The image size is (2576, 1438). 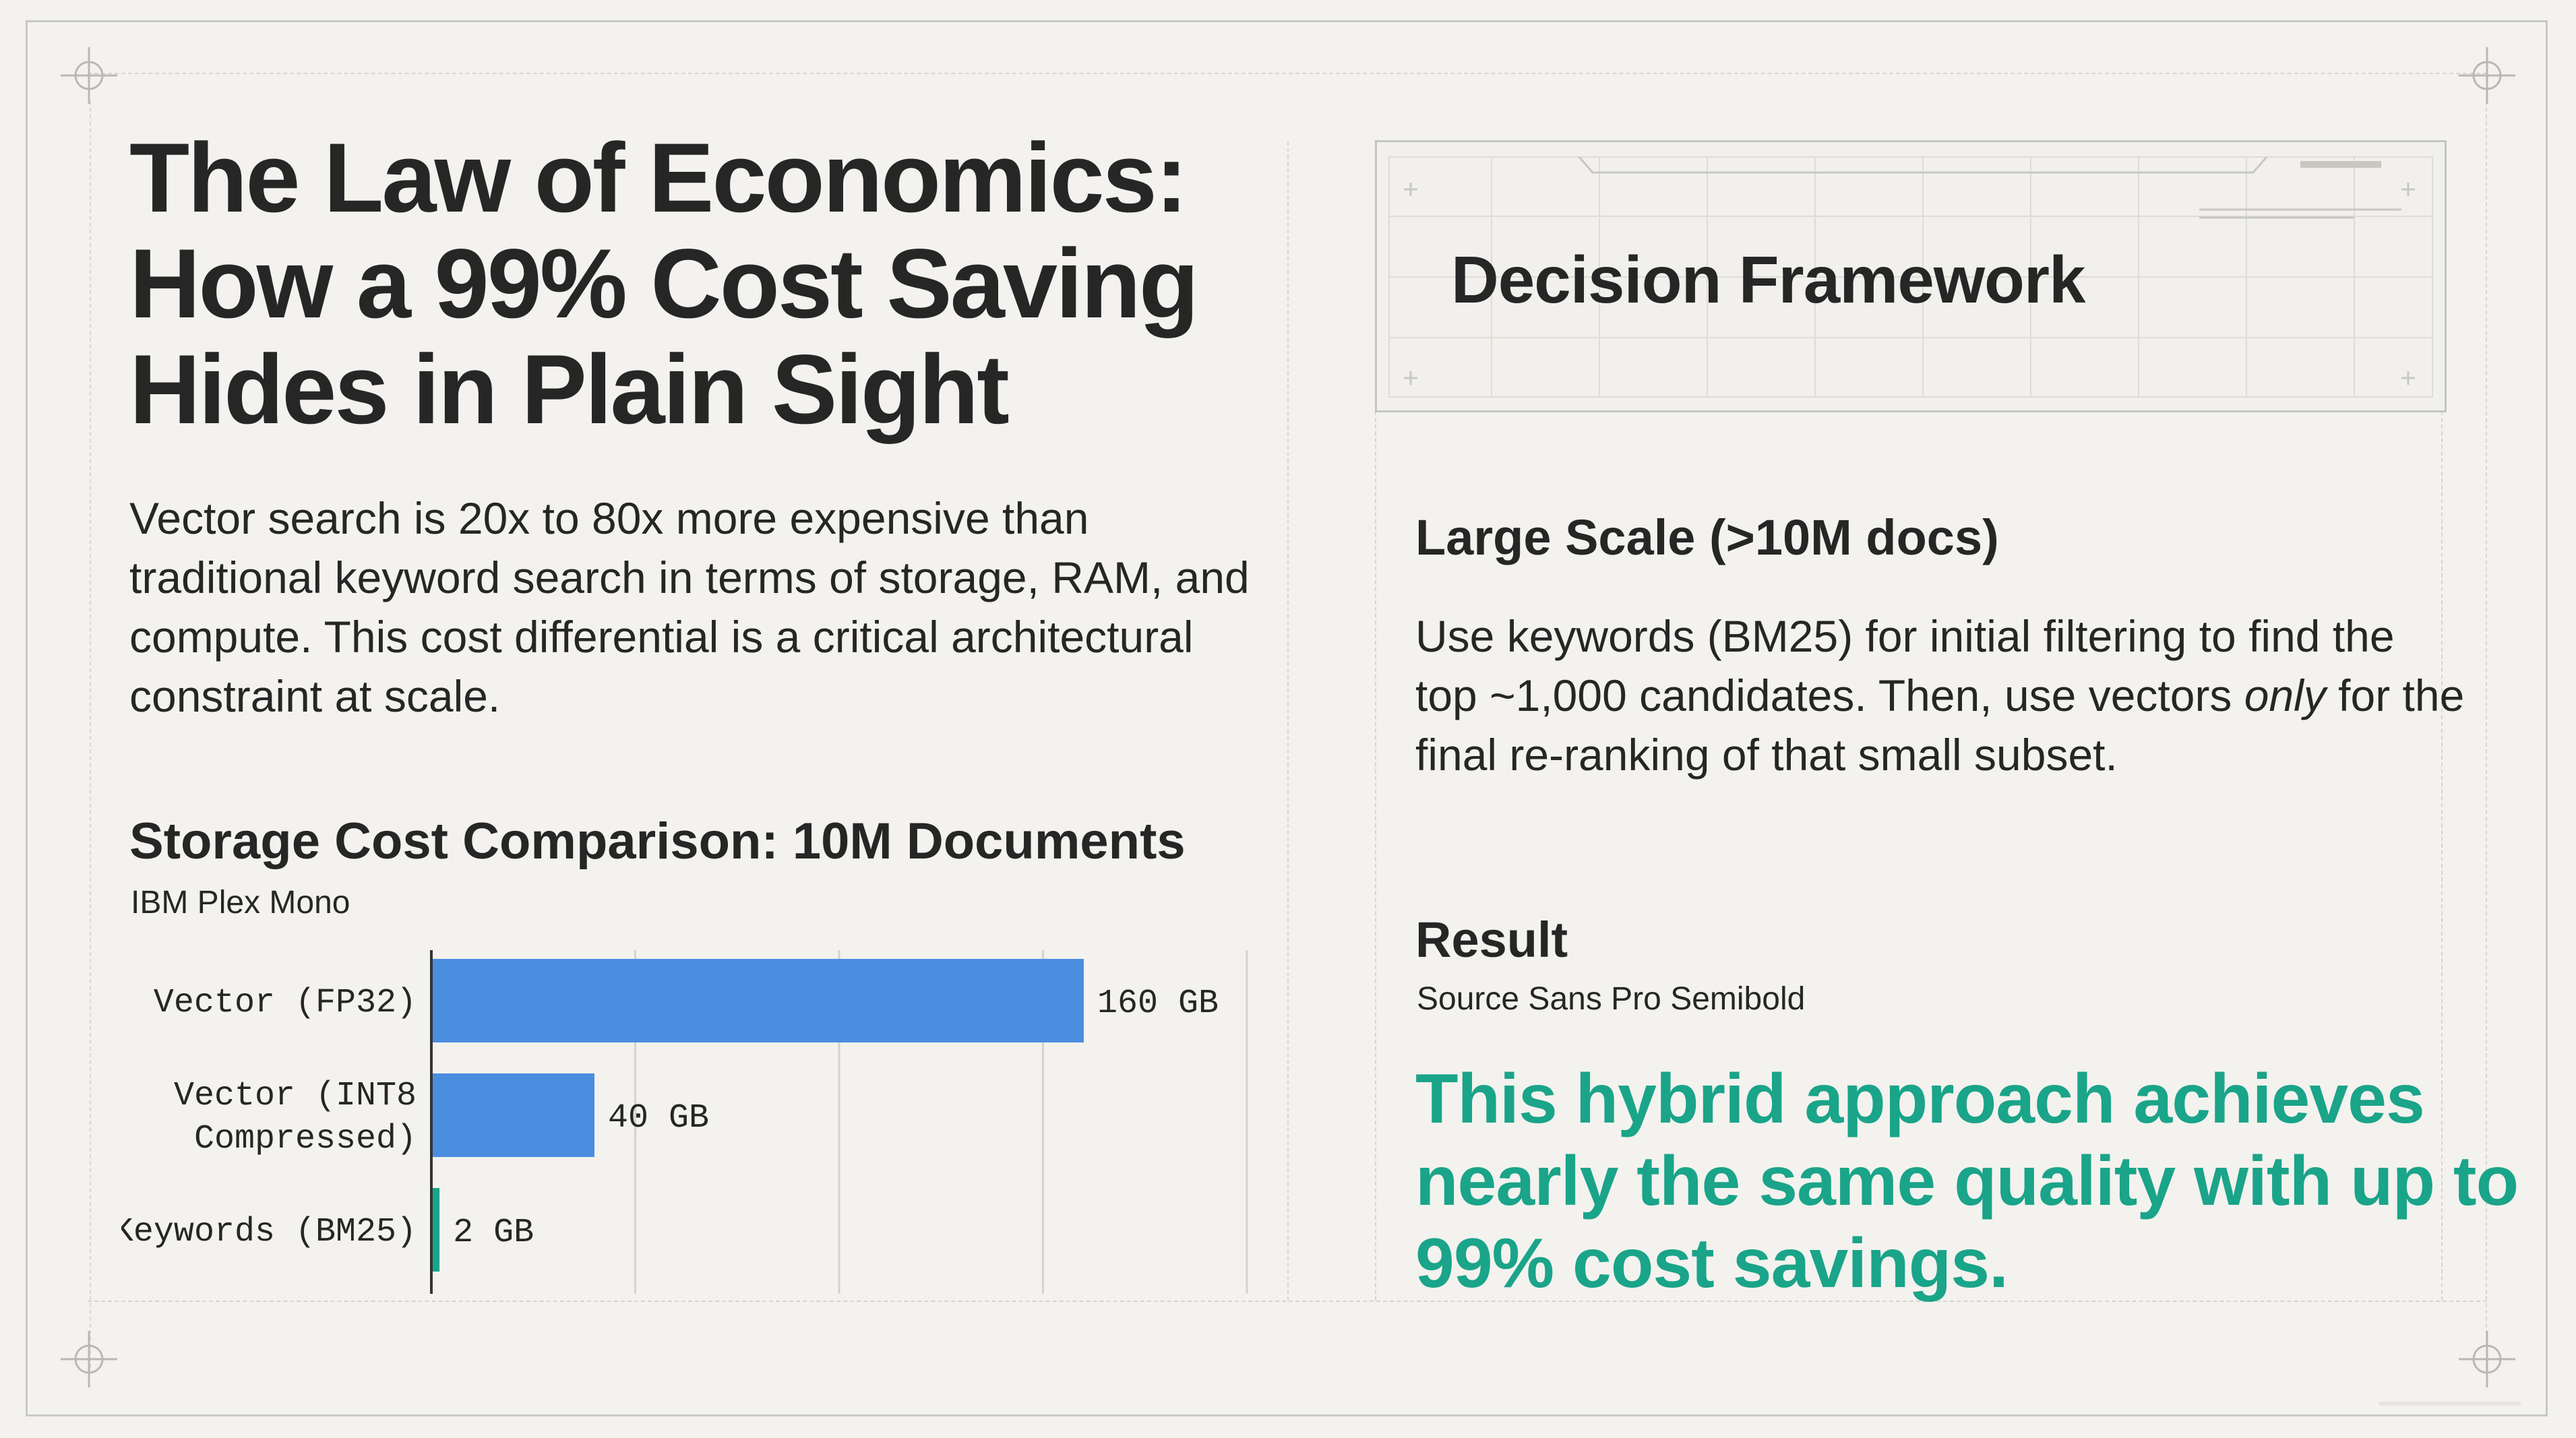 I want to click on guide-line-left, so click(x=90, y=734).